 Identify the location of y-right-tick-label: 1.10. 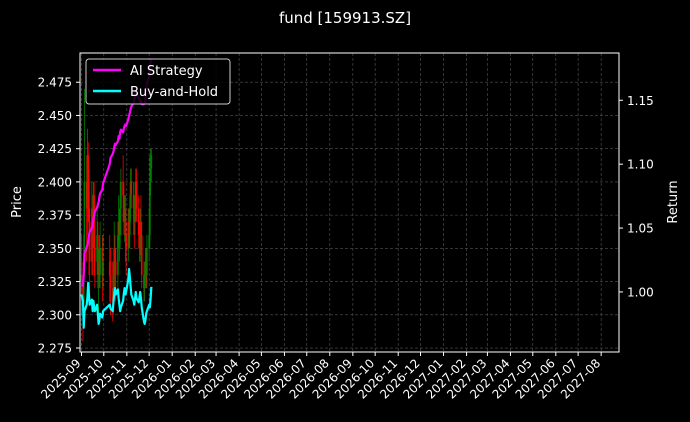
(640, 165).